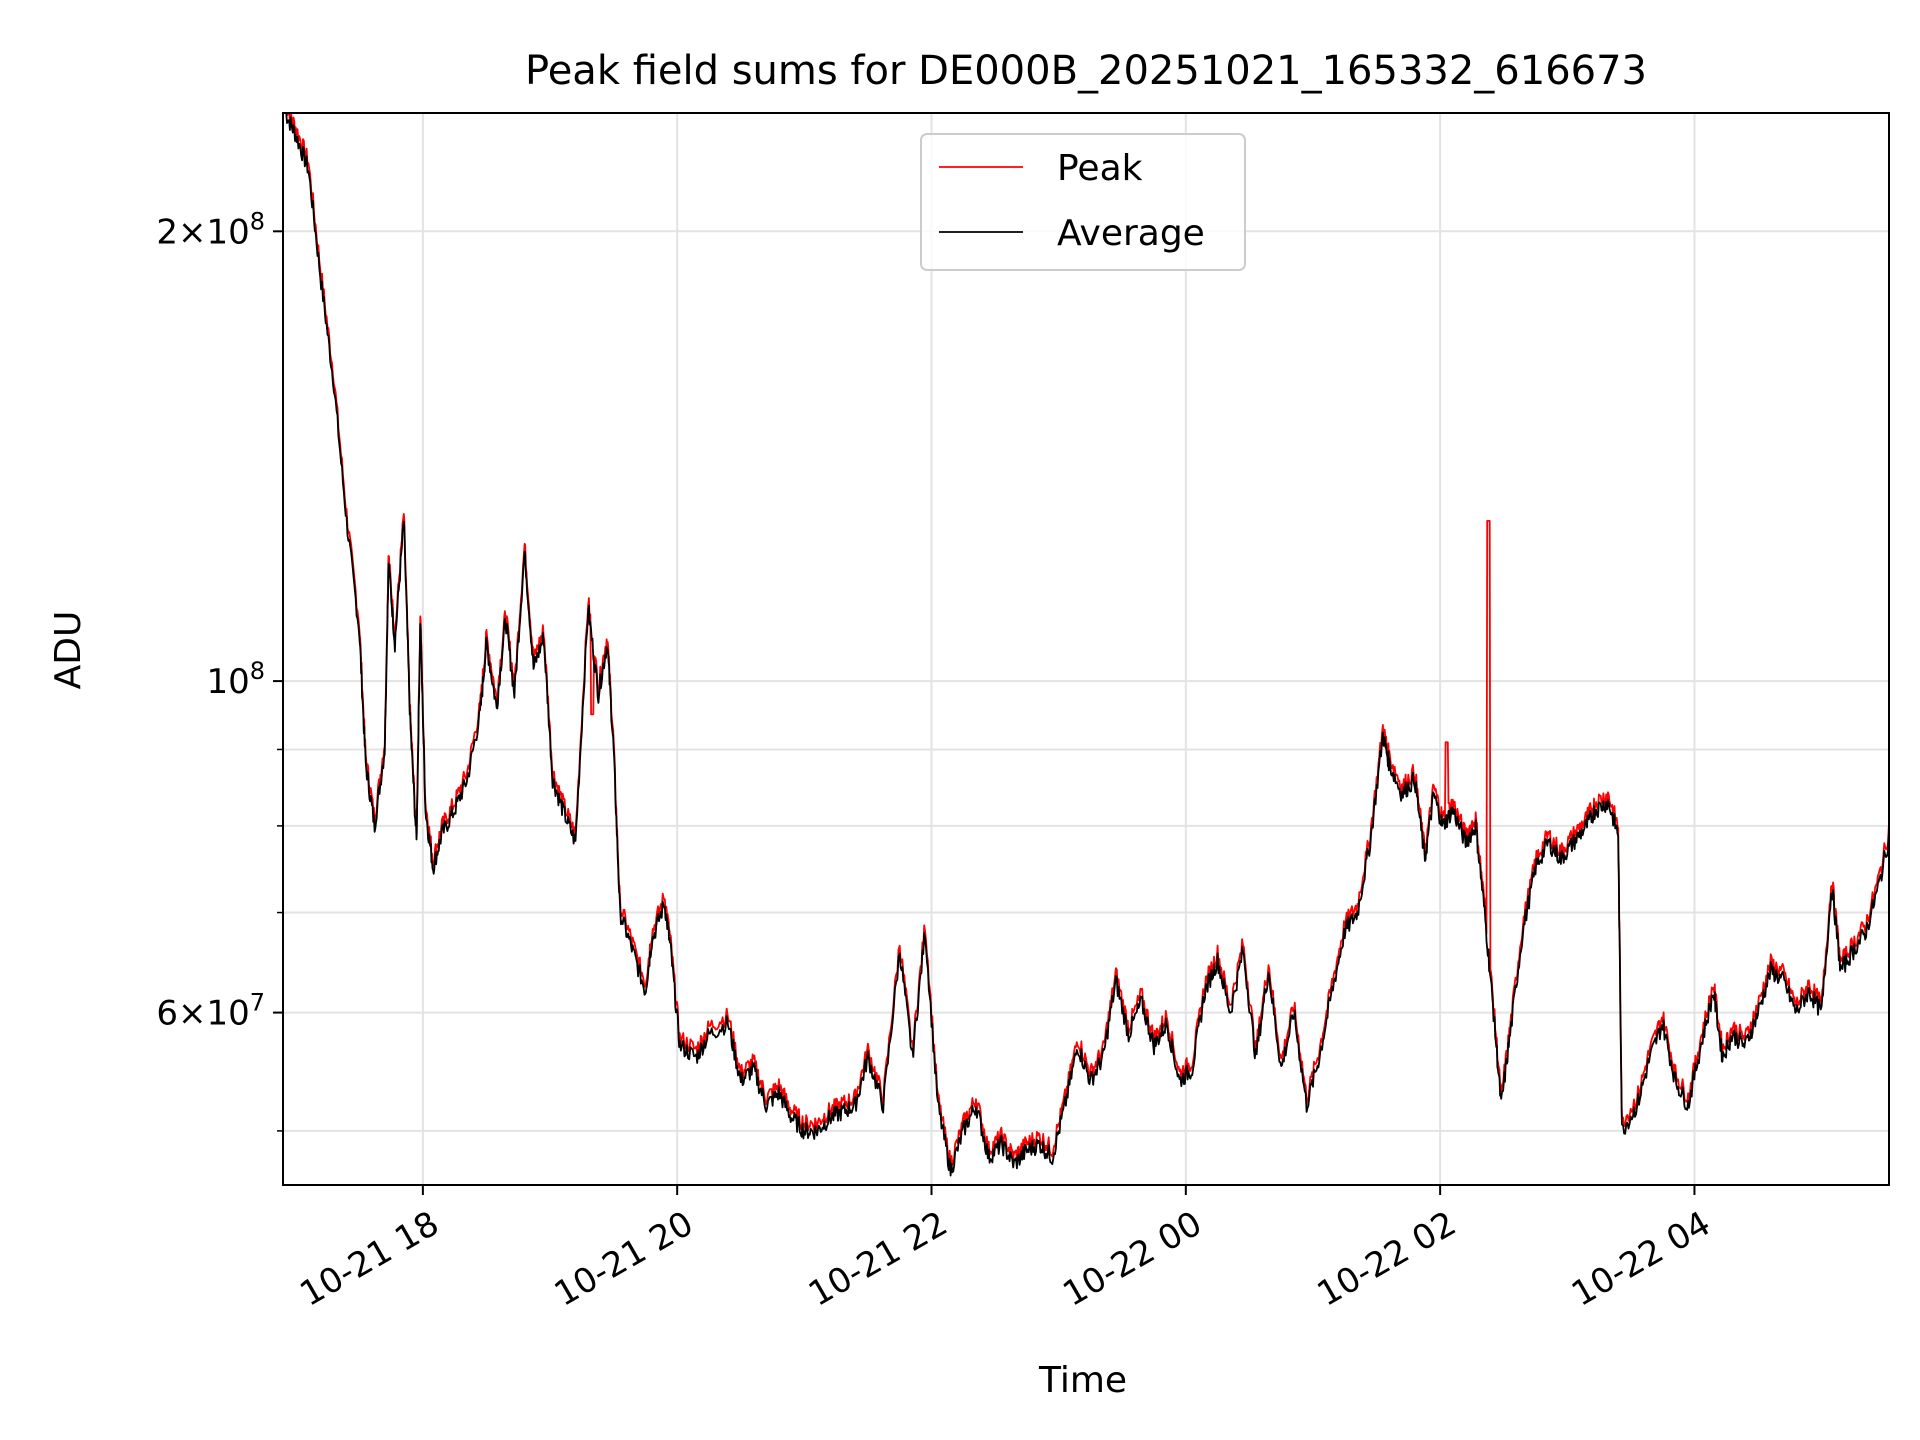  I want to click on legend-label-peak: Peak, so click(1100, 168).